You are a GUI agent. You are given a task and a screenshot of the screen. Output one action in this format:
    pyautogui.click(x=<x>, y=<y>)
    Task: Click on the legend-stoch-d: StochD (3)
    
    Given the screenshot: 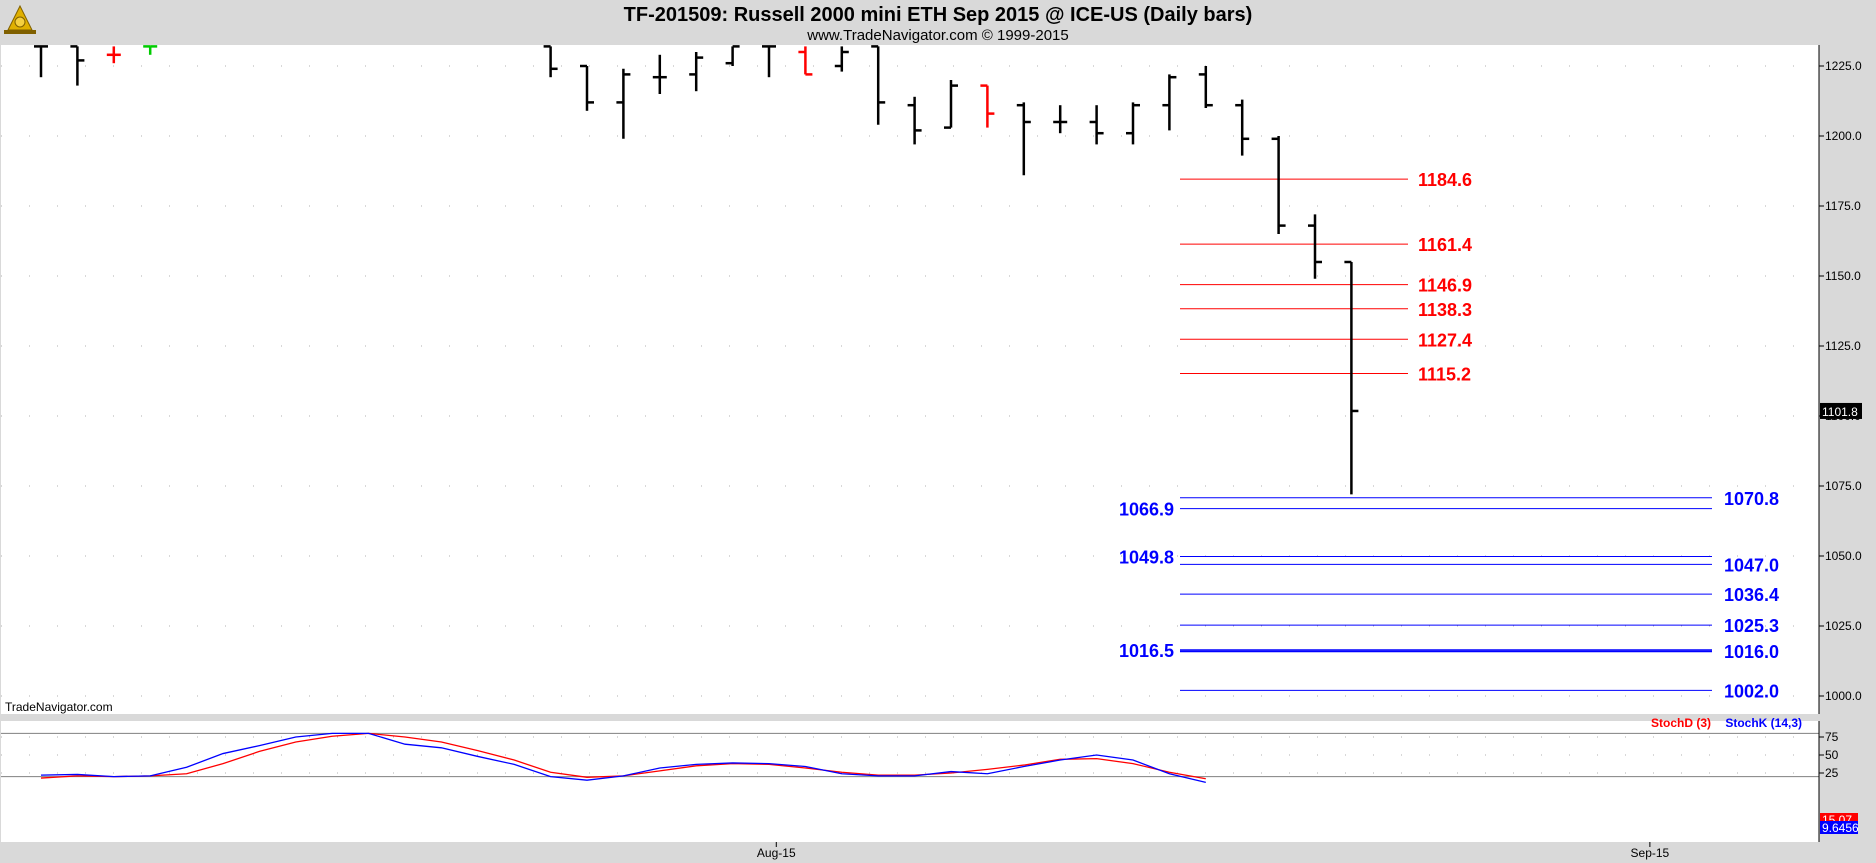 What is the action you would take?
    pyautogui.click(x=1681, y=723)
    